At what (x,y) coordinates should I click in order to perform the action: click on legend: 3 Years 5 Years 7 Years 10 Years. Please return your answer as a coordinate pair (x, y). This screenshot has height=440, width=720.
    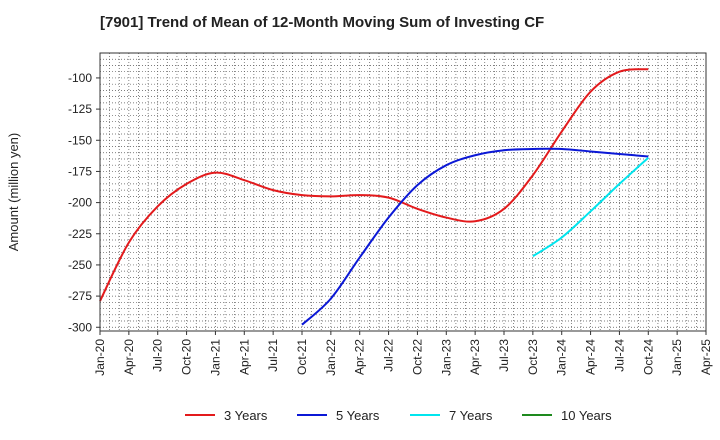
    Looking at the image, I should click on (398, 415).